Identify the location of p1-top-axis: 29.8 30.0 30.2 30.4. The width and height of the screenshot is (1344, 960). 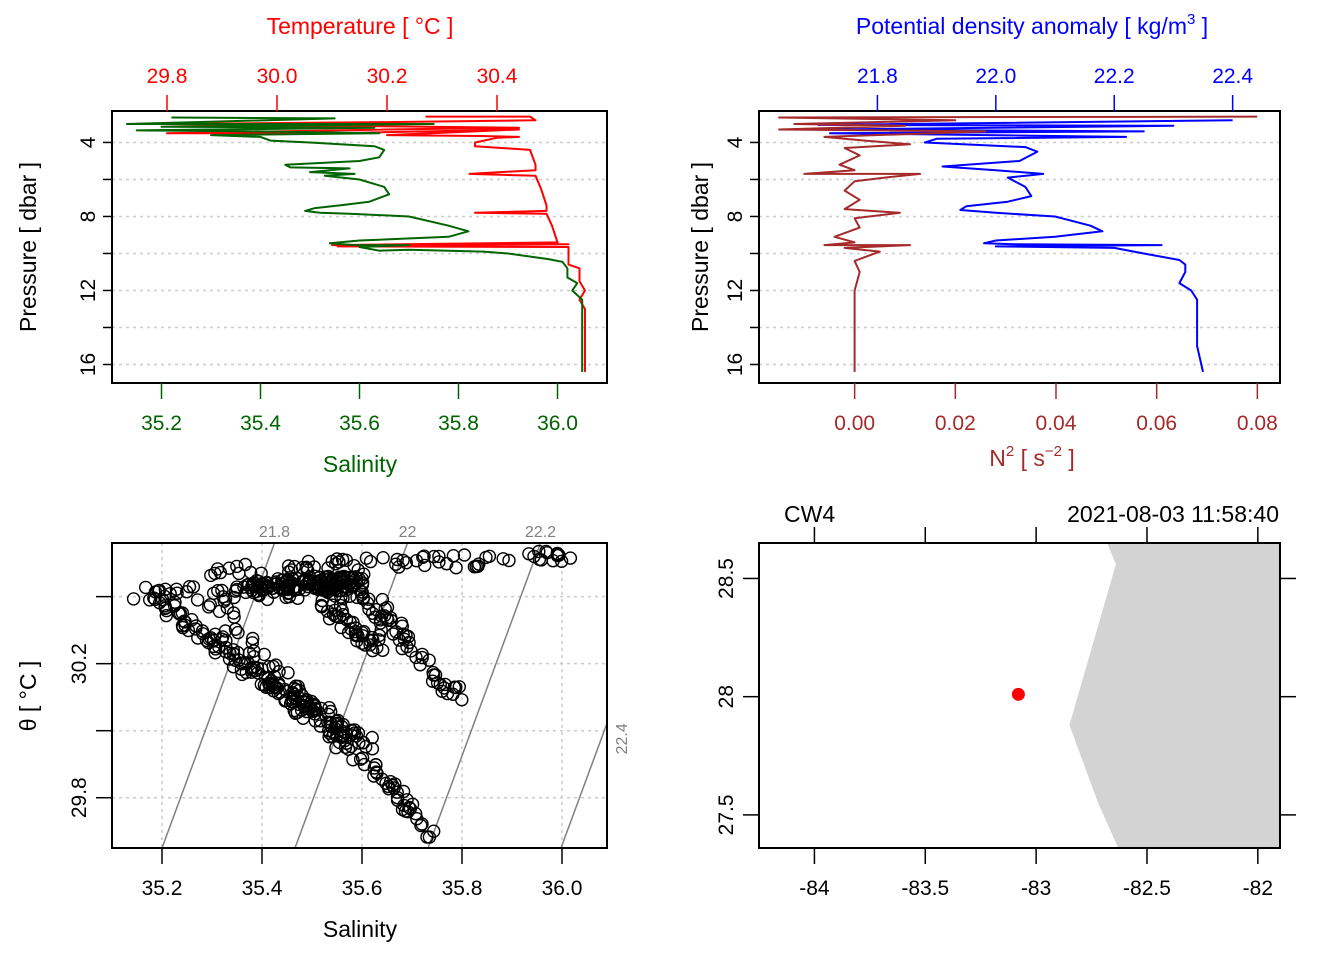
(332, 88).